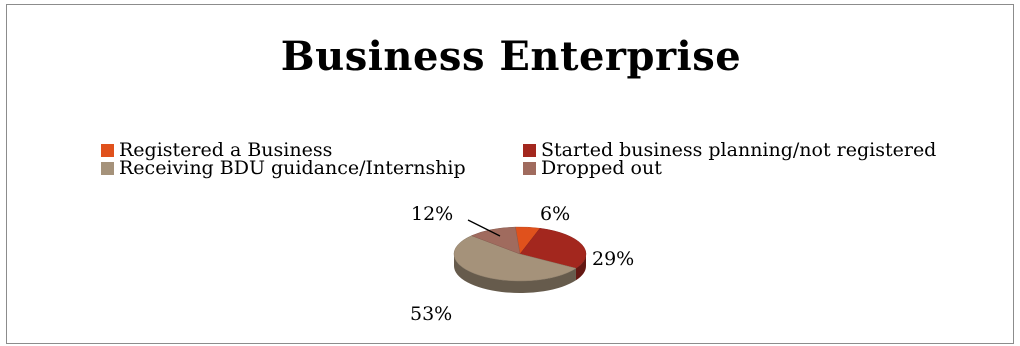 The image size is (1020, 346). Describe the element at coordinates (431, 314) in the screenshot. I see `data-label-bdu-guidance: 53%` at that location.